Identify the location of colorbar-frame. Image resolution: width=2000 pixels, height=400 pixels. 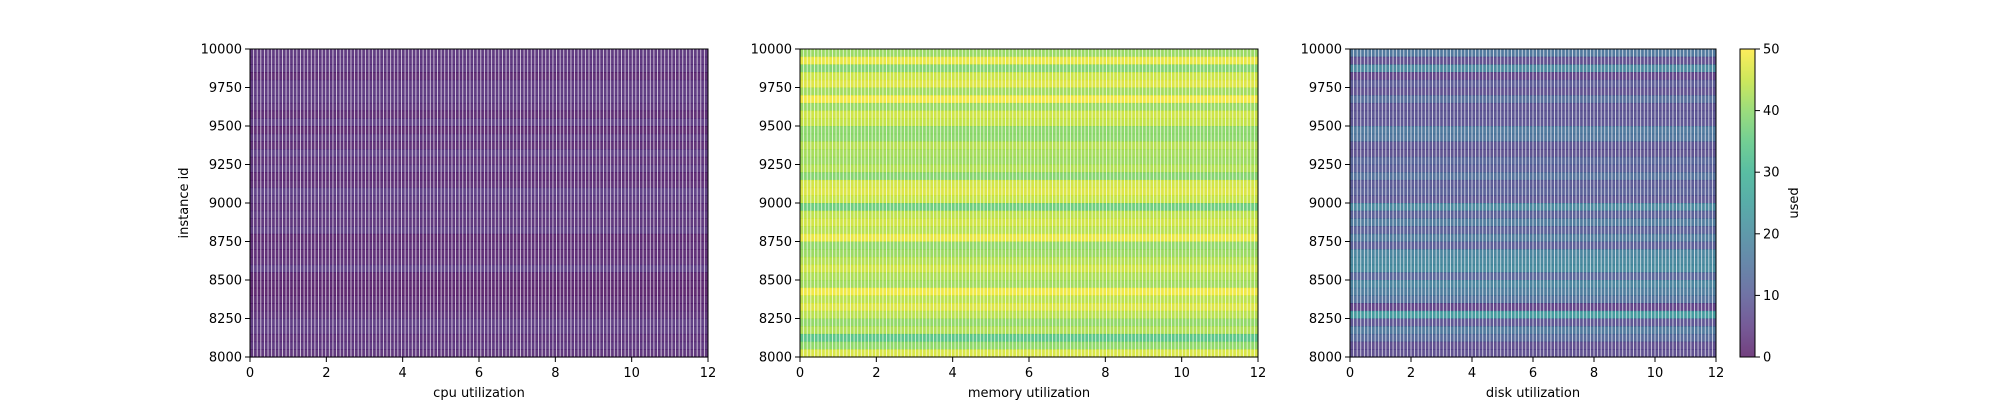
(1747, 203).